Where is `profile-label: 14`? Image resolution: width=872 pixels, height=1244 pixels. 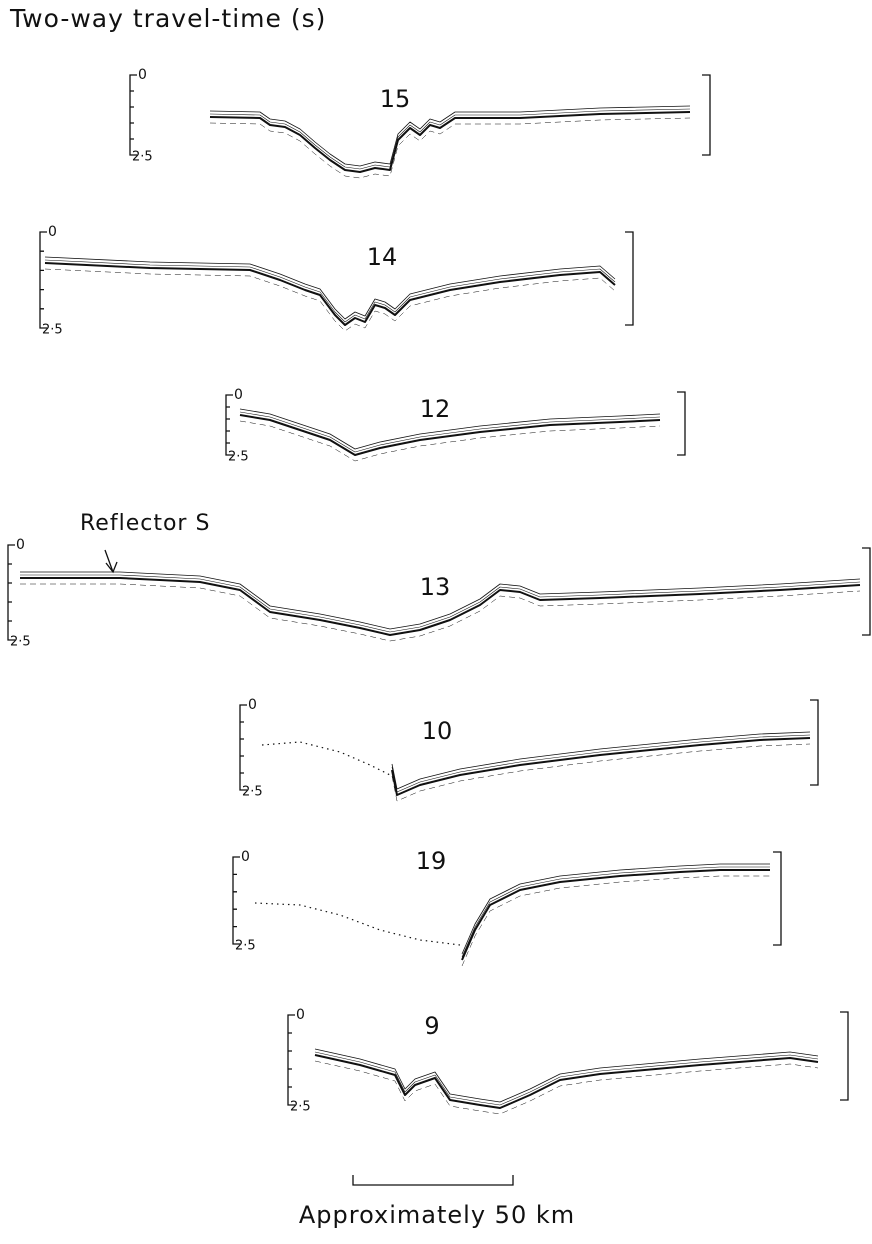
profile-label: 14 is located at coordinates (382, 257).